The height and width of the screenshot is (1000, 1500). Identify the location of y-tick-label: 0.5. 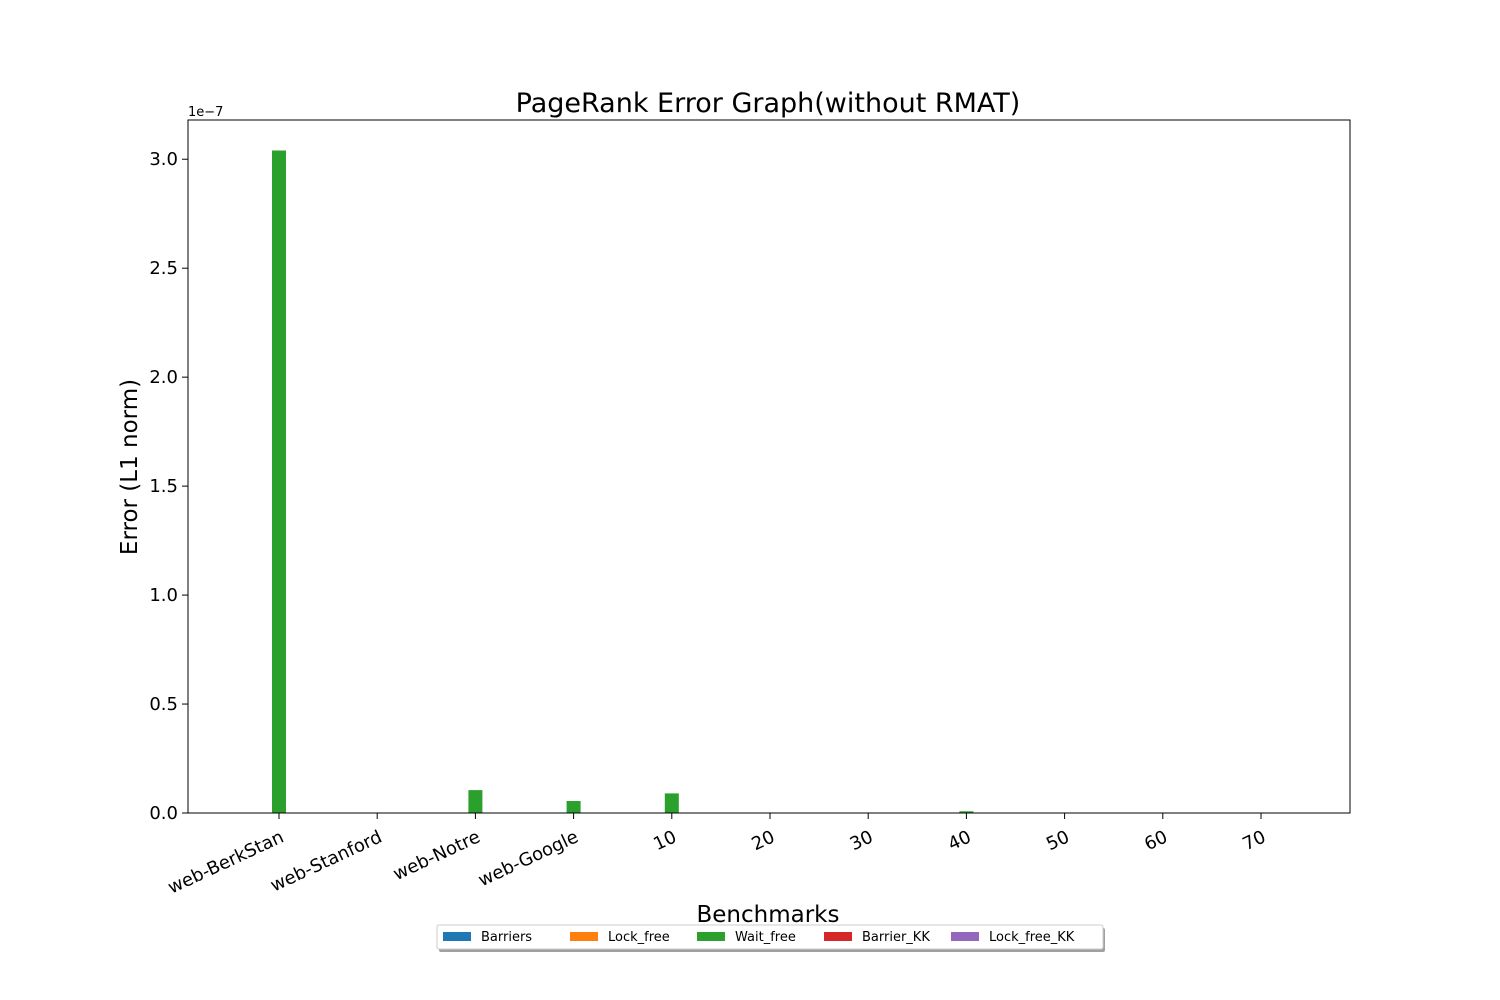
(163, 704).